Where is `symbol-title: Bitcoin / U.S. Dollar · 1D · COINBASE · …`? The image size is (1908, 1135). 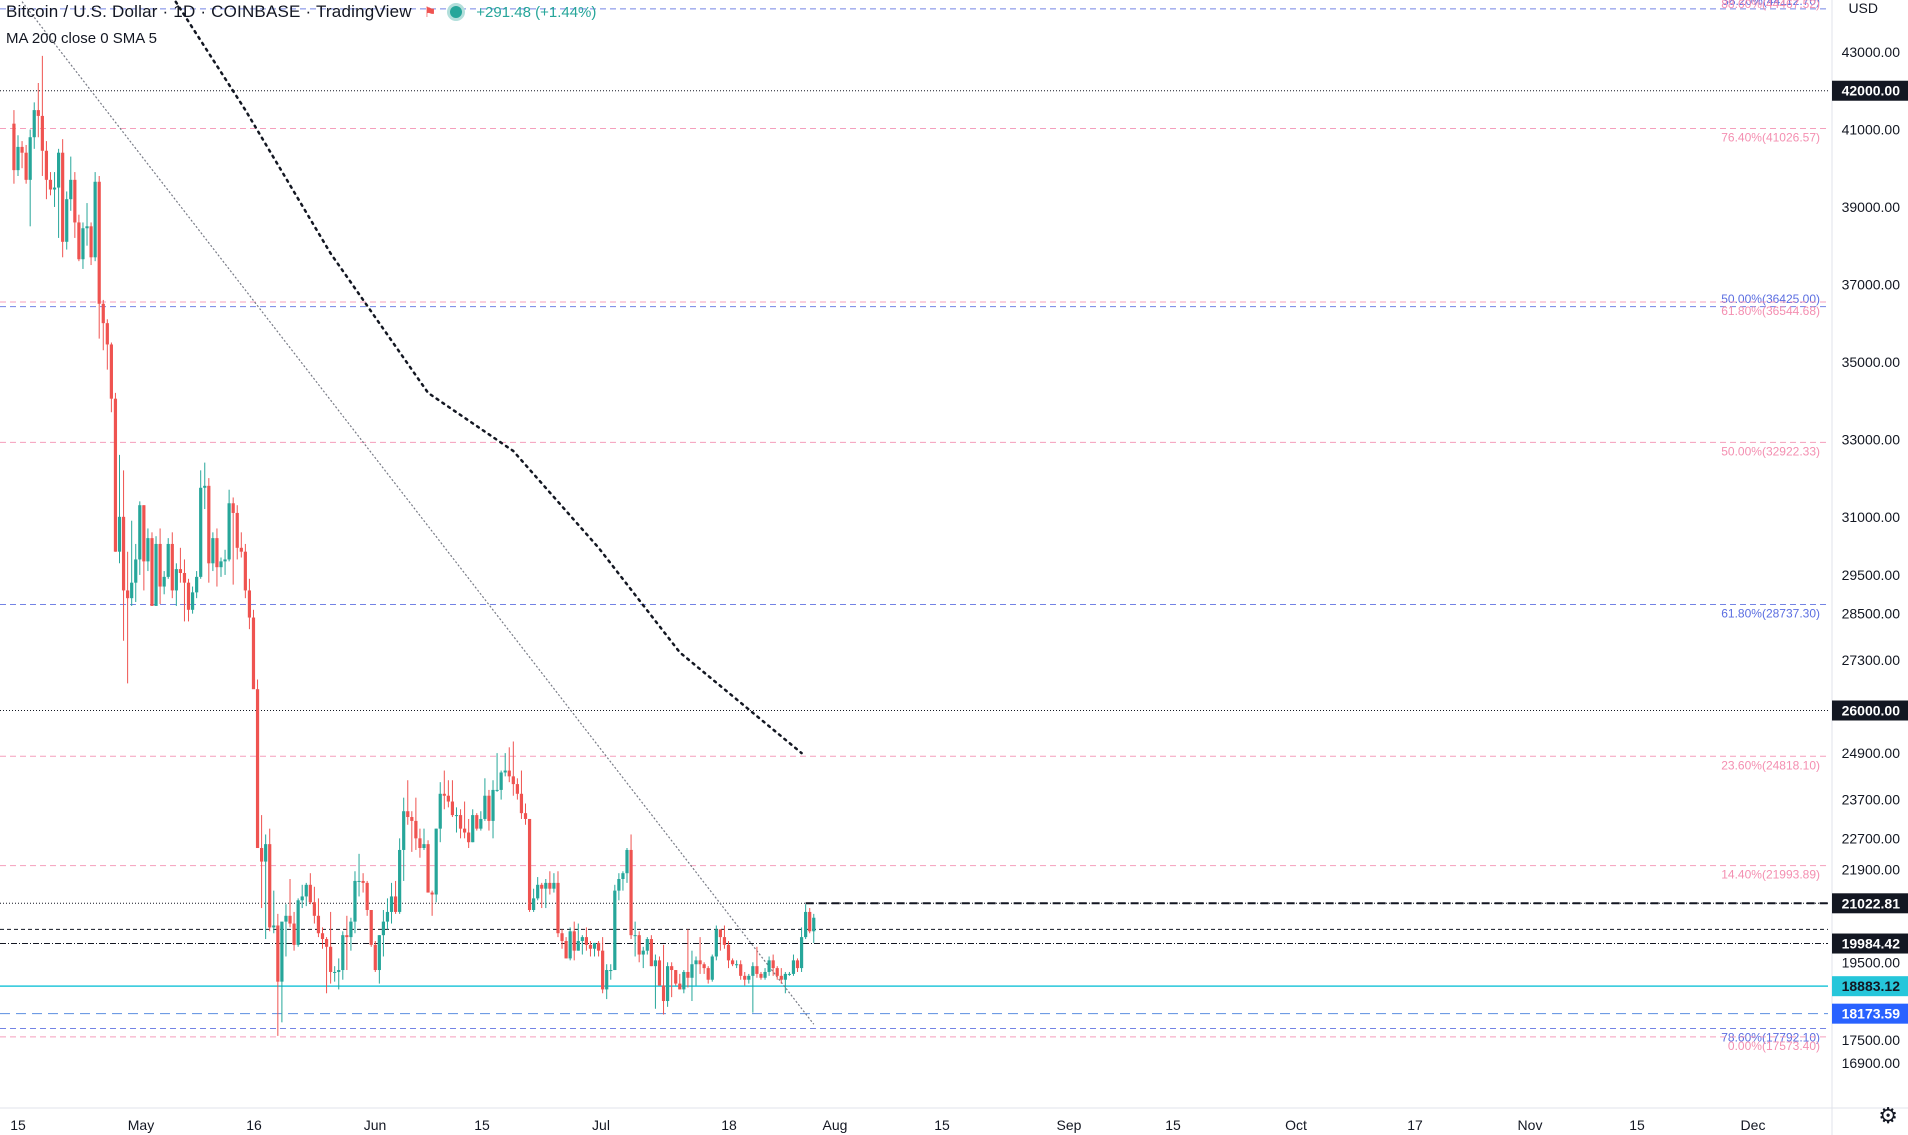
symbol-title: Bitcoin / U.S. Dollar · 1D · COINBASE · … is located at coordinates (209, 11).